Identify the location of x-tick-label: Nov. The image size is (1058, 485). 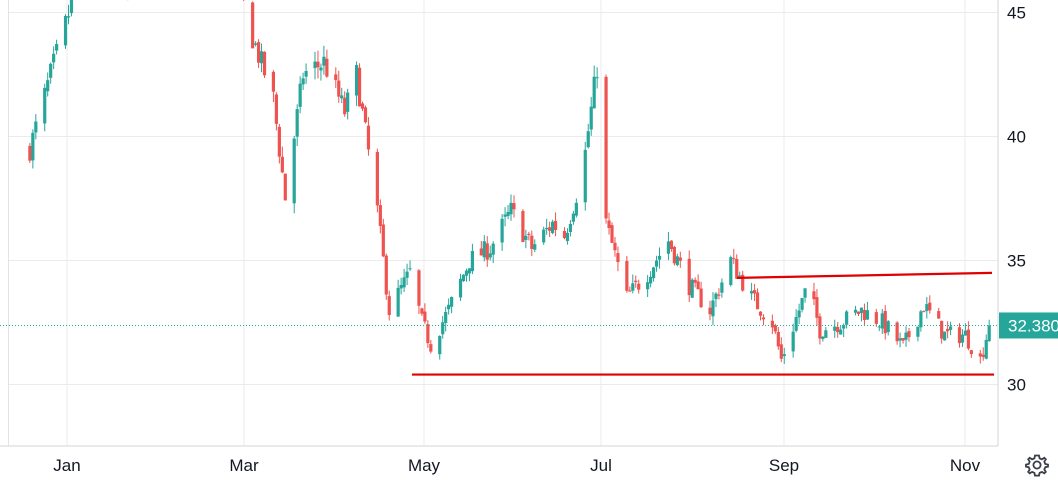
(965, 465).